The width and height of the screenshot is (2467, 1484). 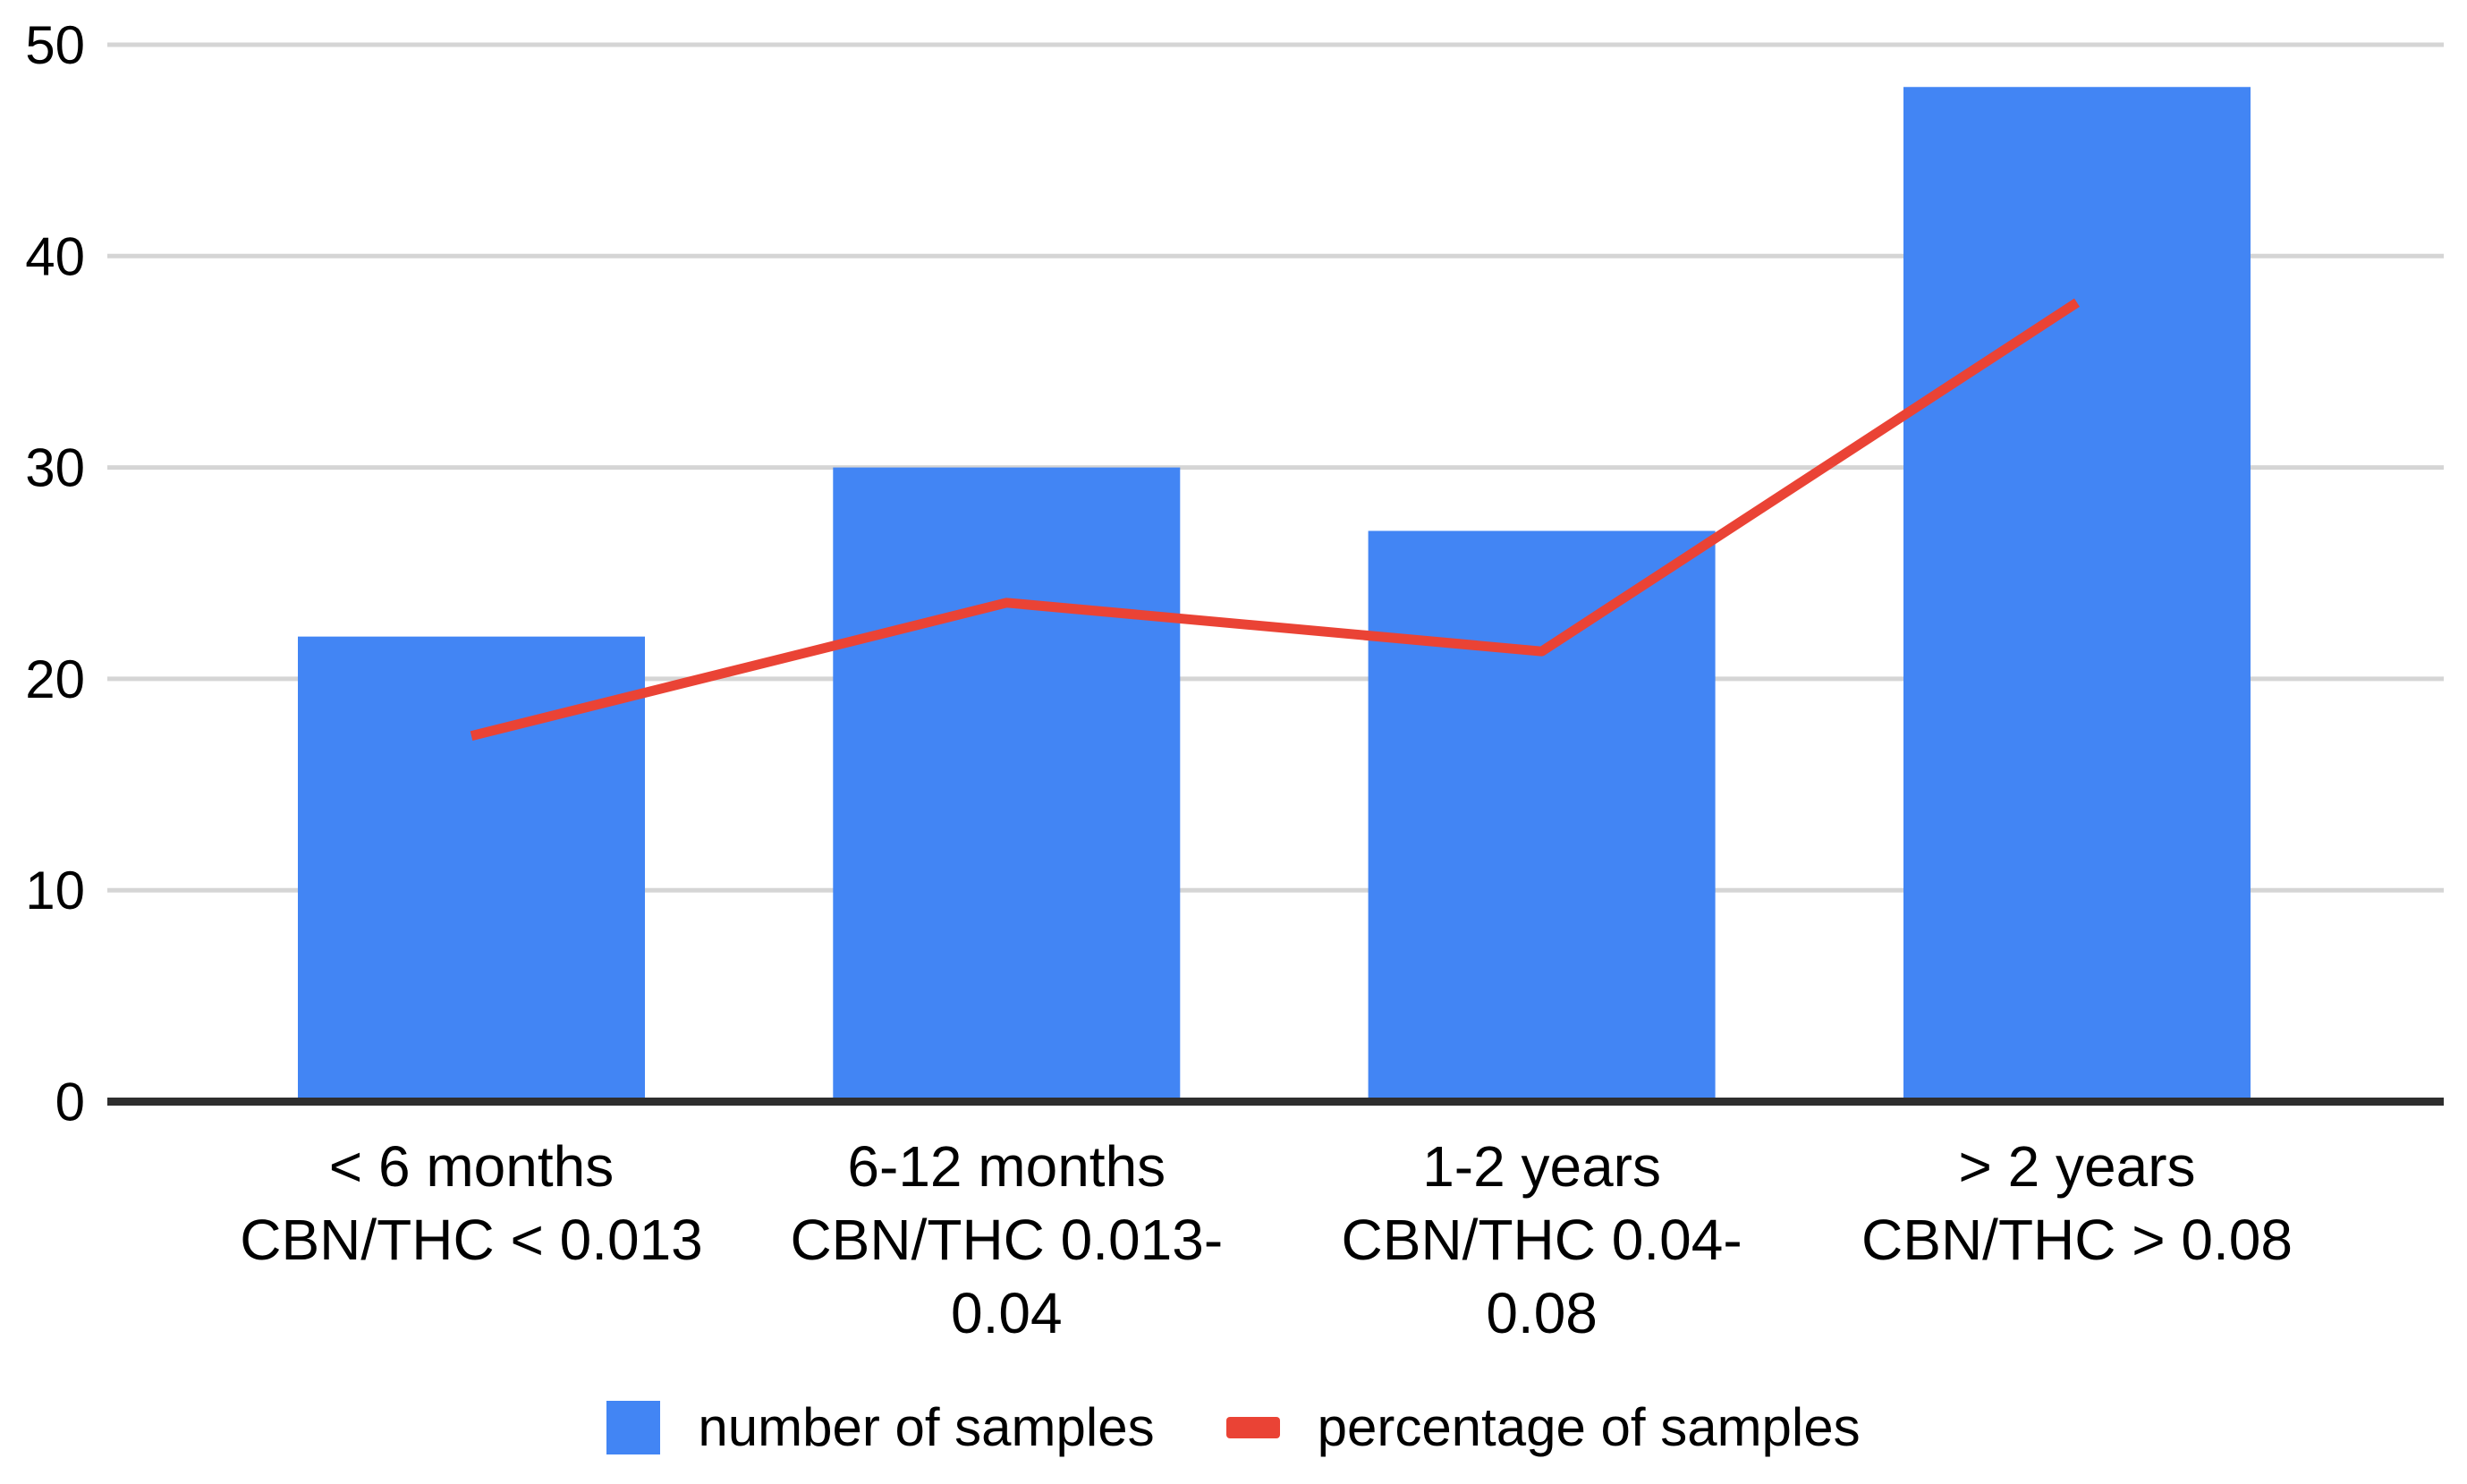 I want to click on legend-item-number-of-samples: number of samples, so click(x=880, y=1427).